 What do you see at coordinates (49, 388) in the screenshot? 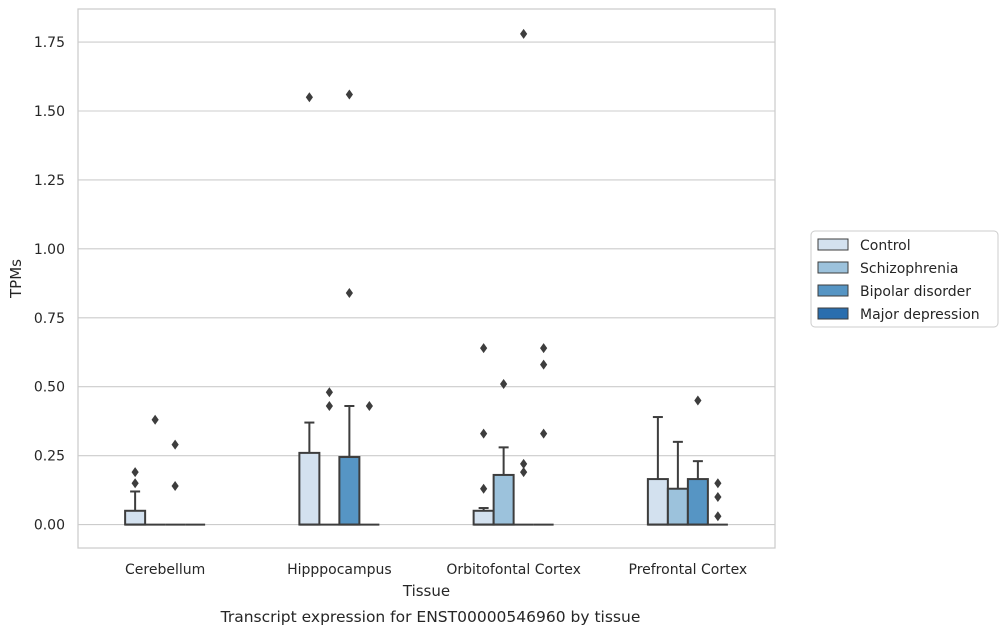
I see `y-tick-label: 0.50` at bounding box center [49, 388].